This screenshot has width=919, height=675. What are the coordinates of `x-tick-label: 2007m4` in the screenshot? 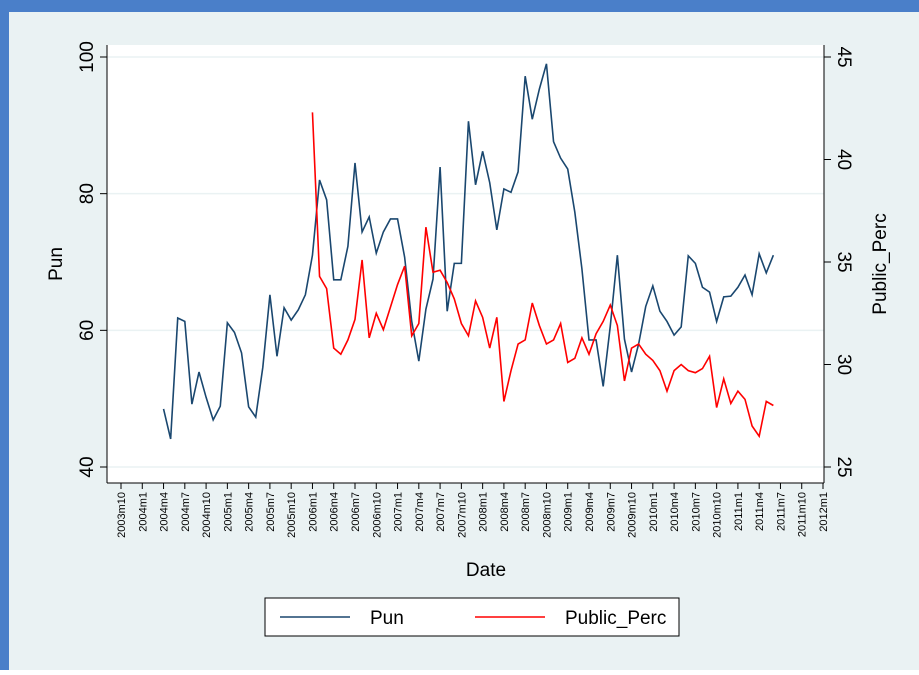 It's located at (420, 512).